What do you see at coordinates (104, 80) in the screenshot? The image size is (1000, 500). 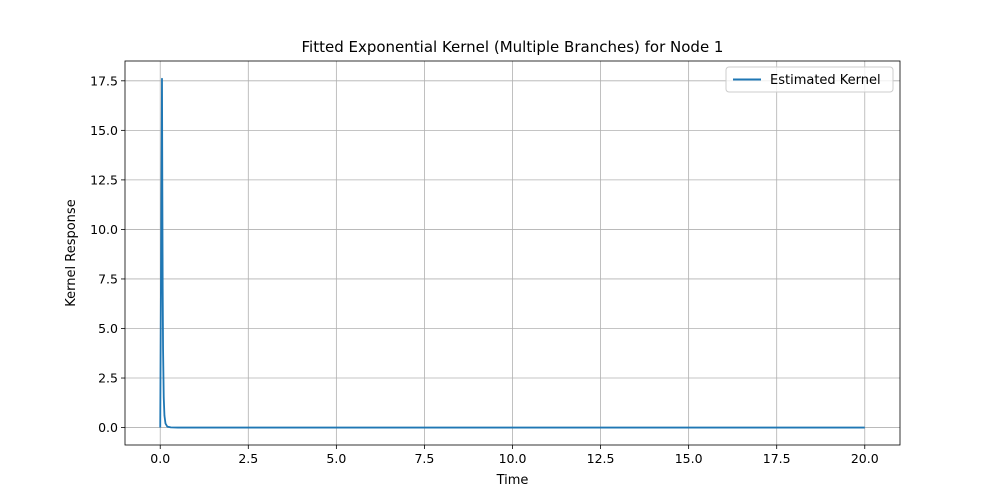 I see `y-tick-label: 17.5` at bounding box center [104, 80].